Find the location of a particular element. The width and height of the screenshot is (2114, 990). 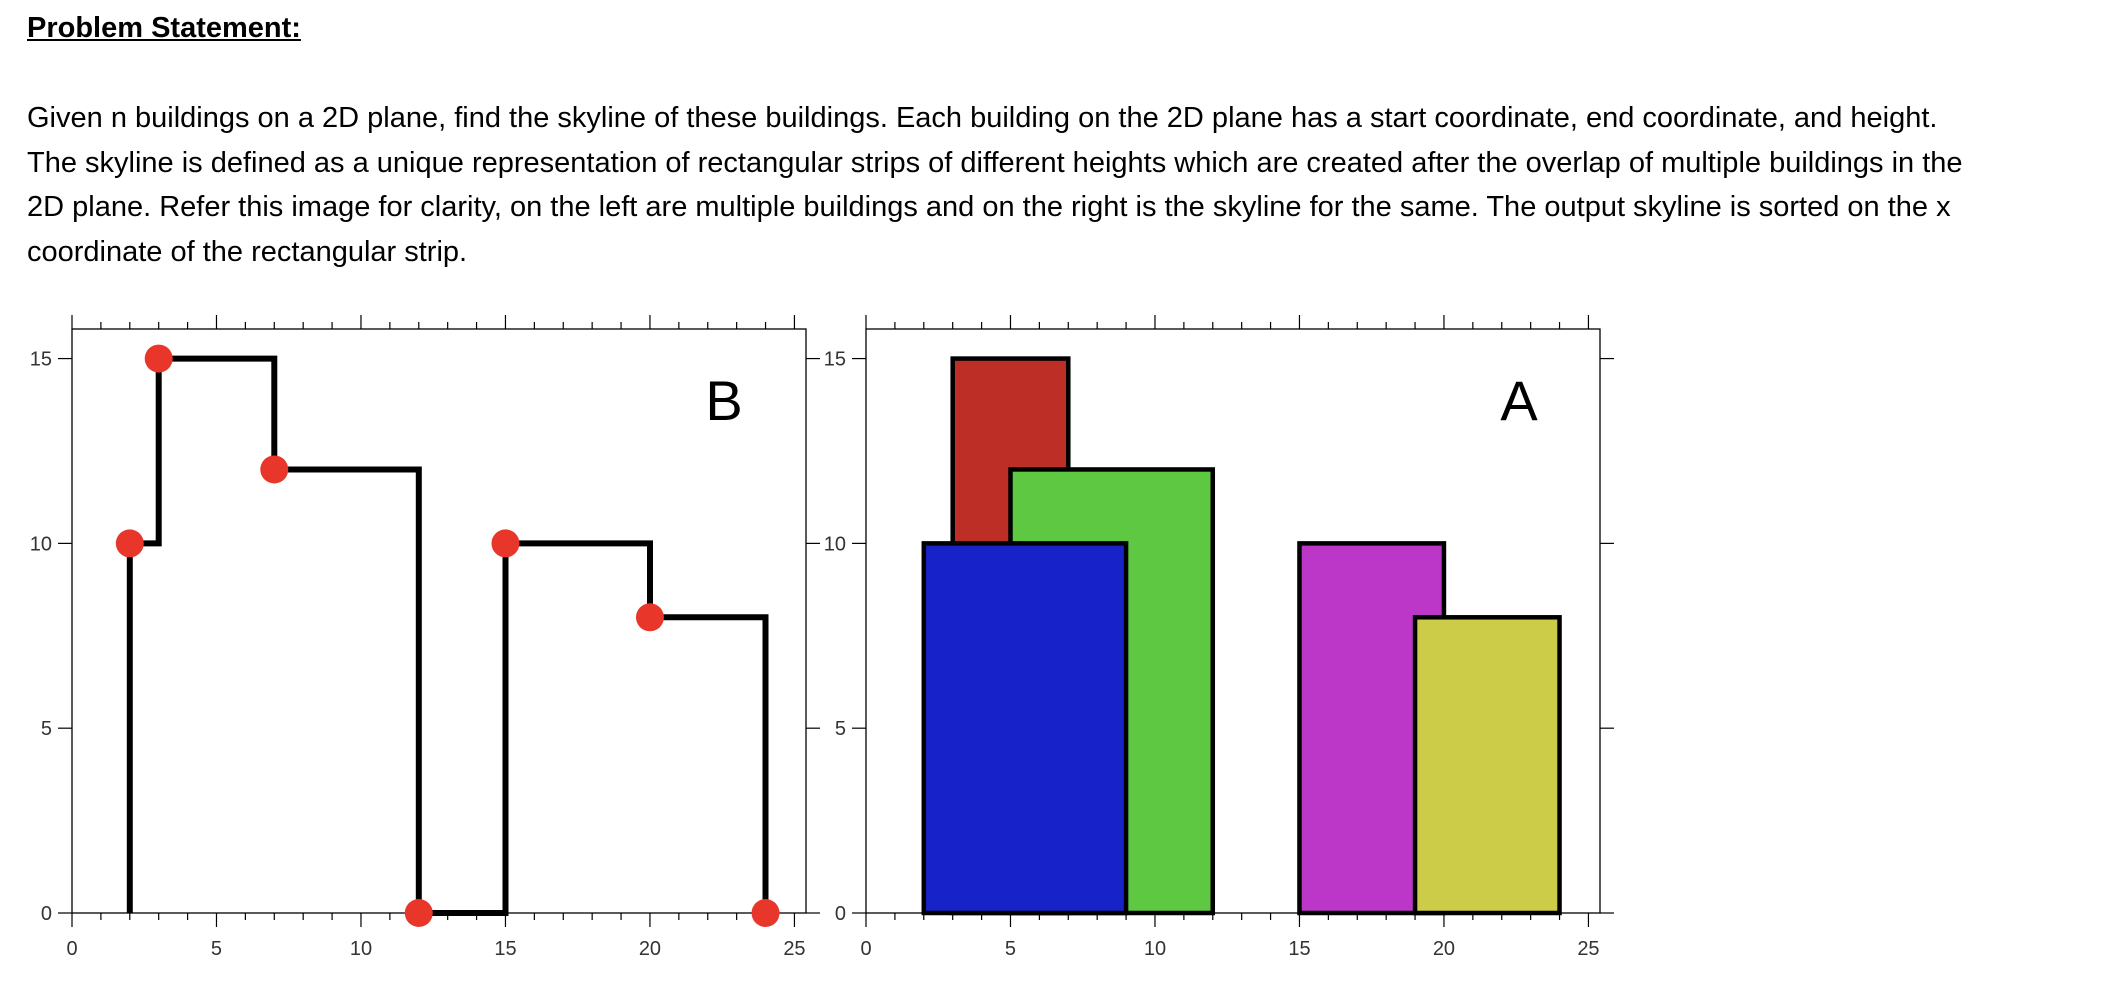

problem-heading: Problem Statement: is located at coordinates (164, 28).